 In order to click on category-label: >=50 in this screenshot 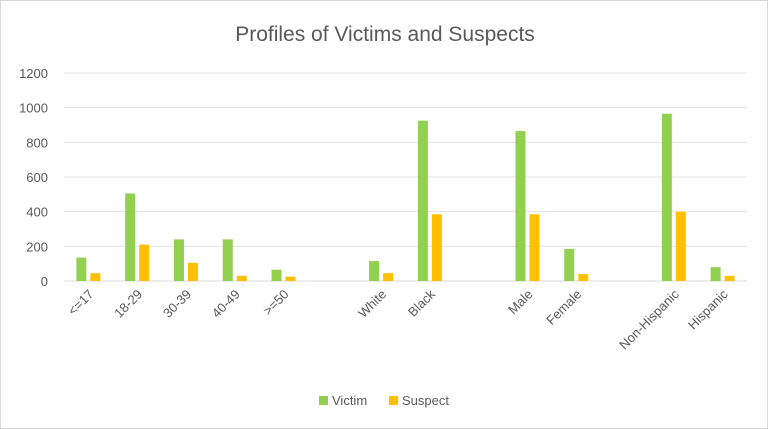, I will do `click(276, 303)`.